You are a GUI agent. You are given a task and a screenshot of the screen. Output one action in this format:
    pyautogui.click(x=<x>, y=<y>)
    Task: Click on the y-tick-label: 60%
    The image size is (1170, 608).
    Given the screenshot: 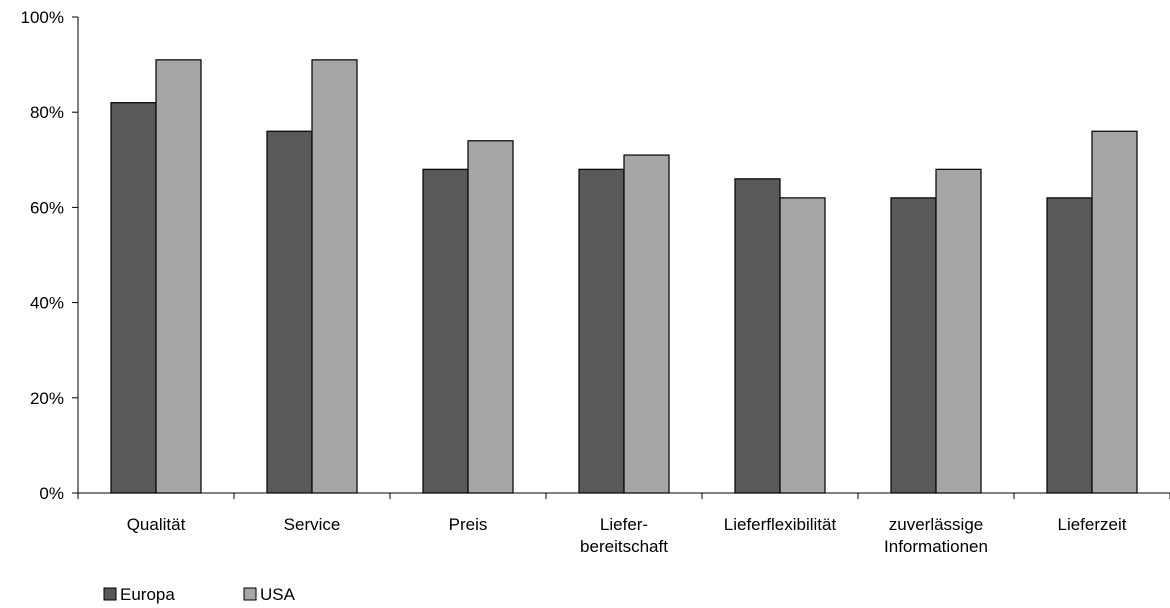 What is the action you would take?
    pyautogui.click(x=47, y=207)
    